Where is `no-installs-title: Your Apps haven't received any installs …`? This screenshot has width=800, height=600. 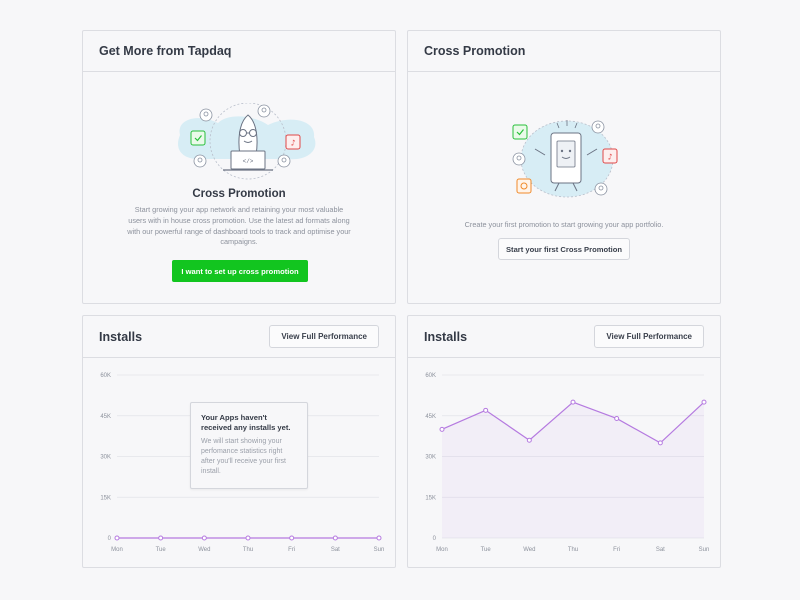
no-installs-title: Your Apps haven't received any installs … is located at coordinates (246, 422).